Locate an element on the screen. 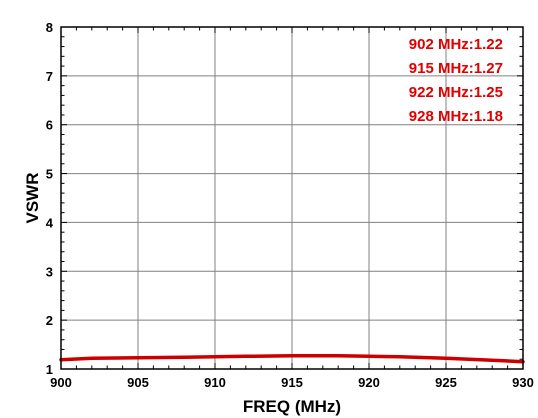  y-axis-title: VSWR is located at coordinates (32, 198).